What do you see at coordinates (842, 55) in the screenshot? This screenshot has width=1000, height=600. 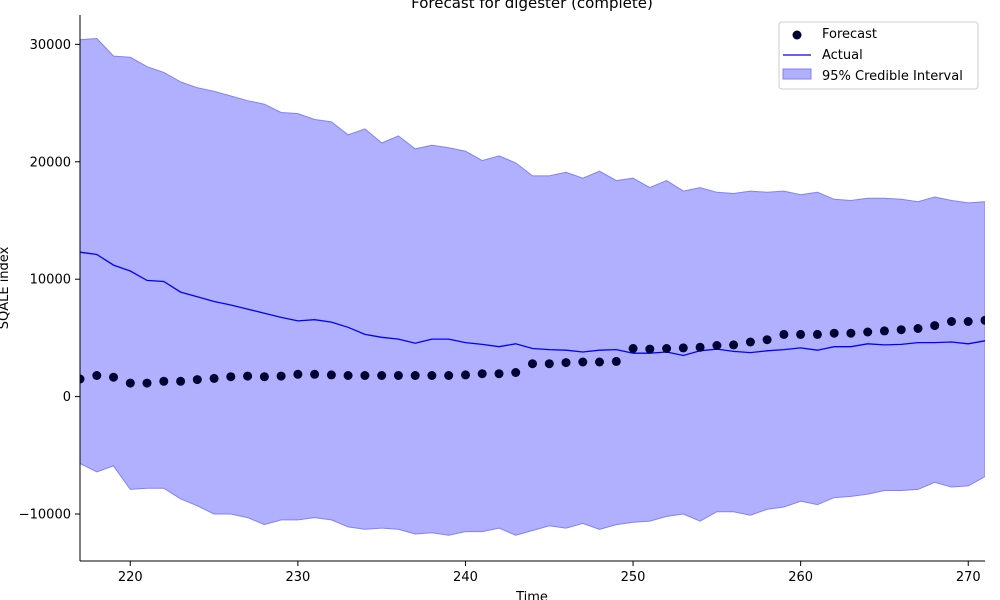 I see `legend-actual-label: Actual` at bounding box center [842, 55].